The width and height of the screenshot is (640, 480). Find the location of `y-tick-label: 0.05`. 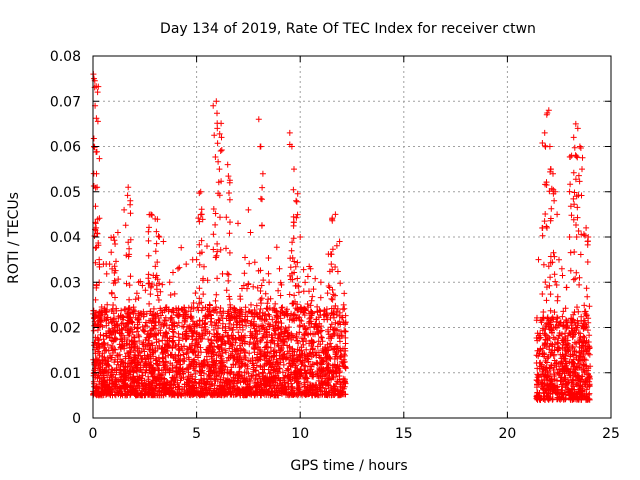

y-tick-label: 0.05 is located at coordinates (65, 193).